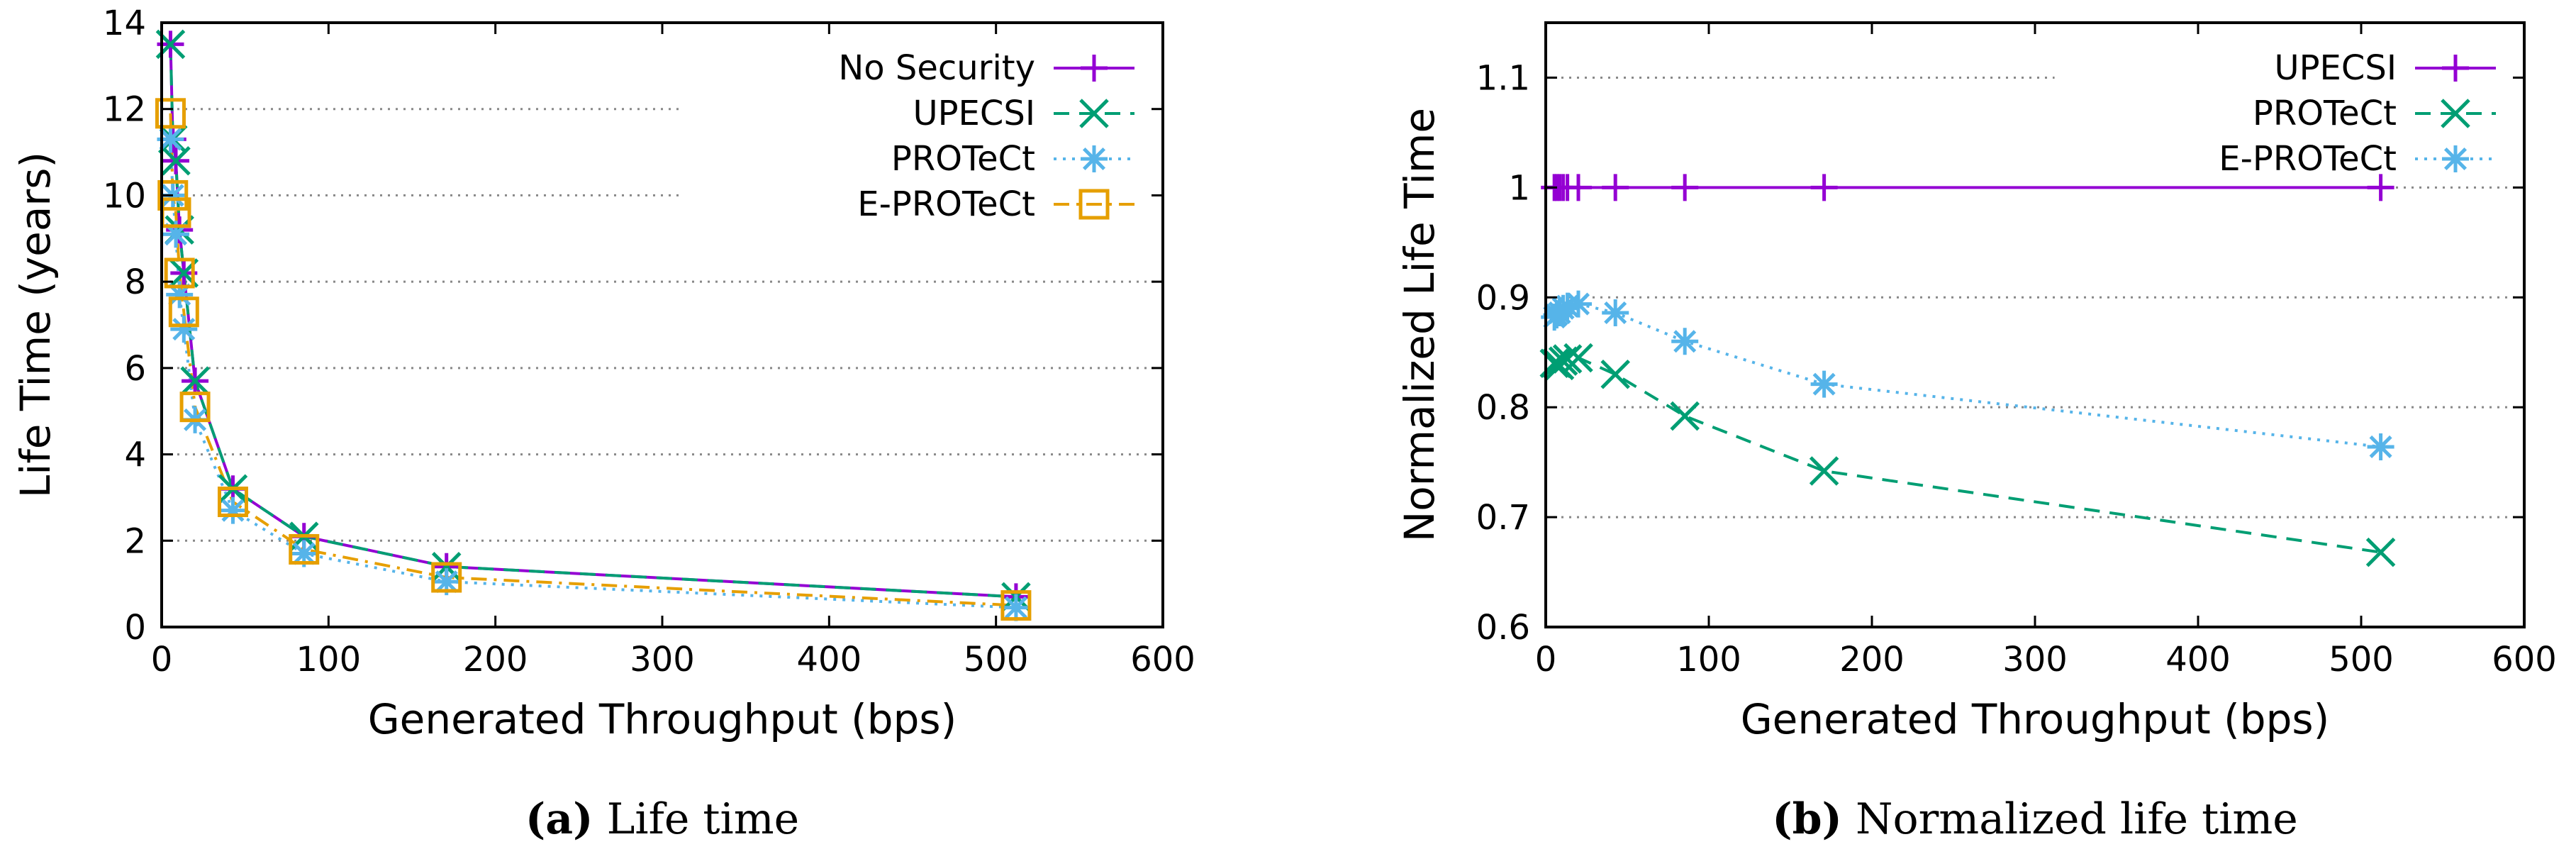 This screenshot has height=854, width=2576. Describe the element at coordinates (559, 819) in the screenshot. I see `caption-label: (a)` at that location.